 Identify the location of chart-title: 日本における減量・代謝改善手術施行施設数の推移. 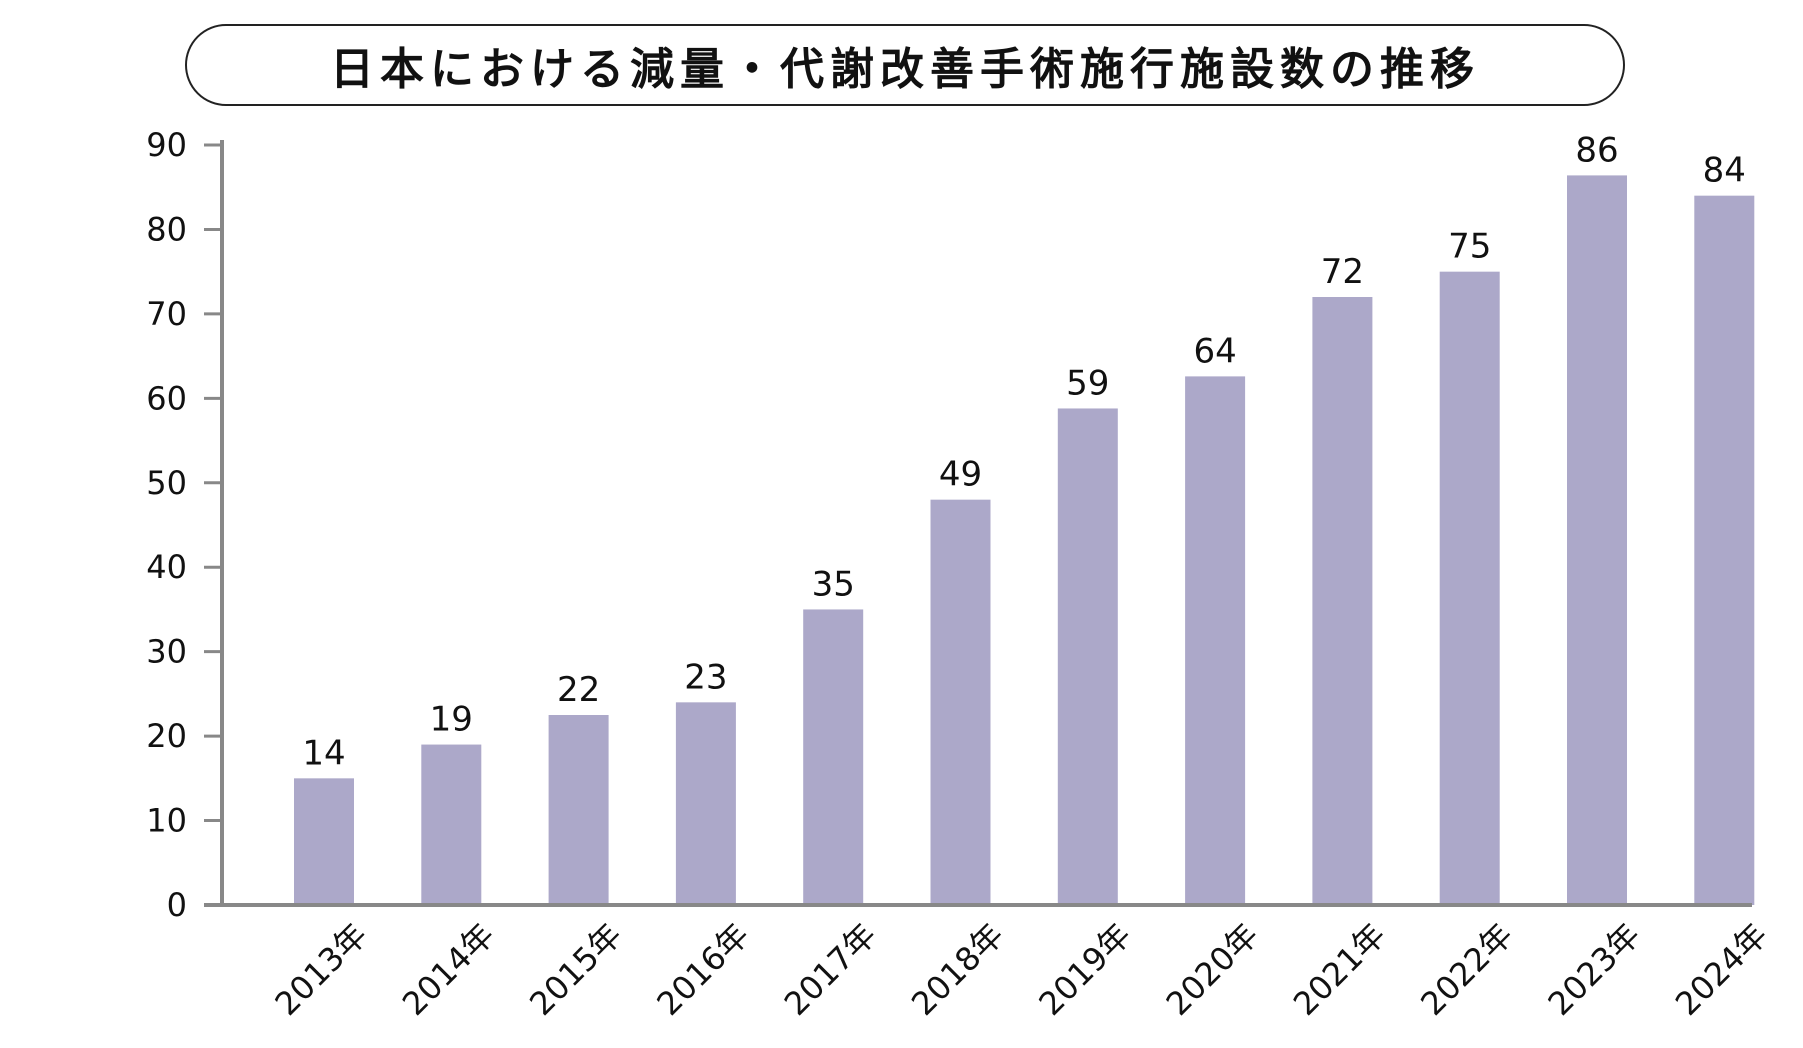
(905, 69).